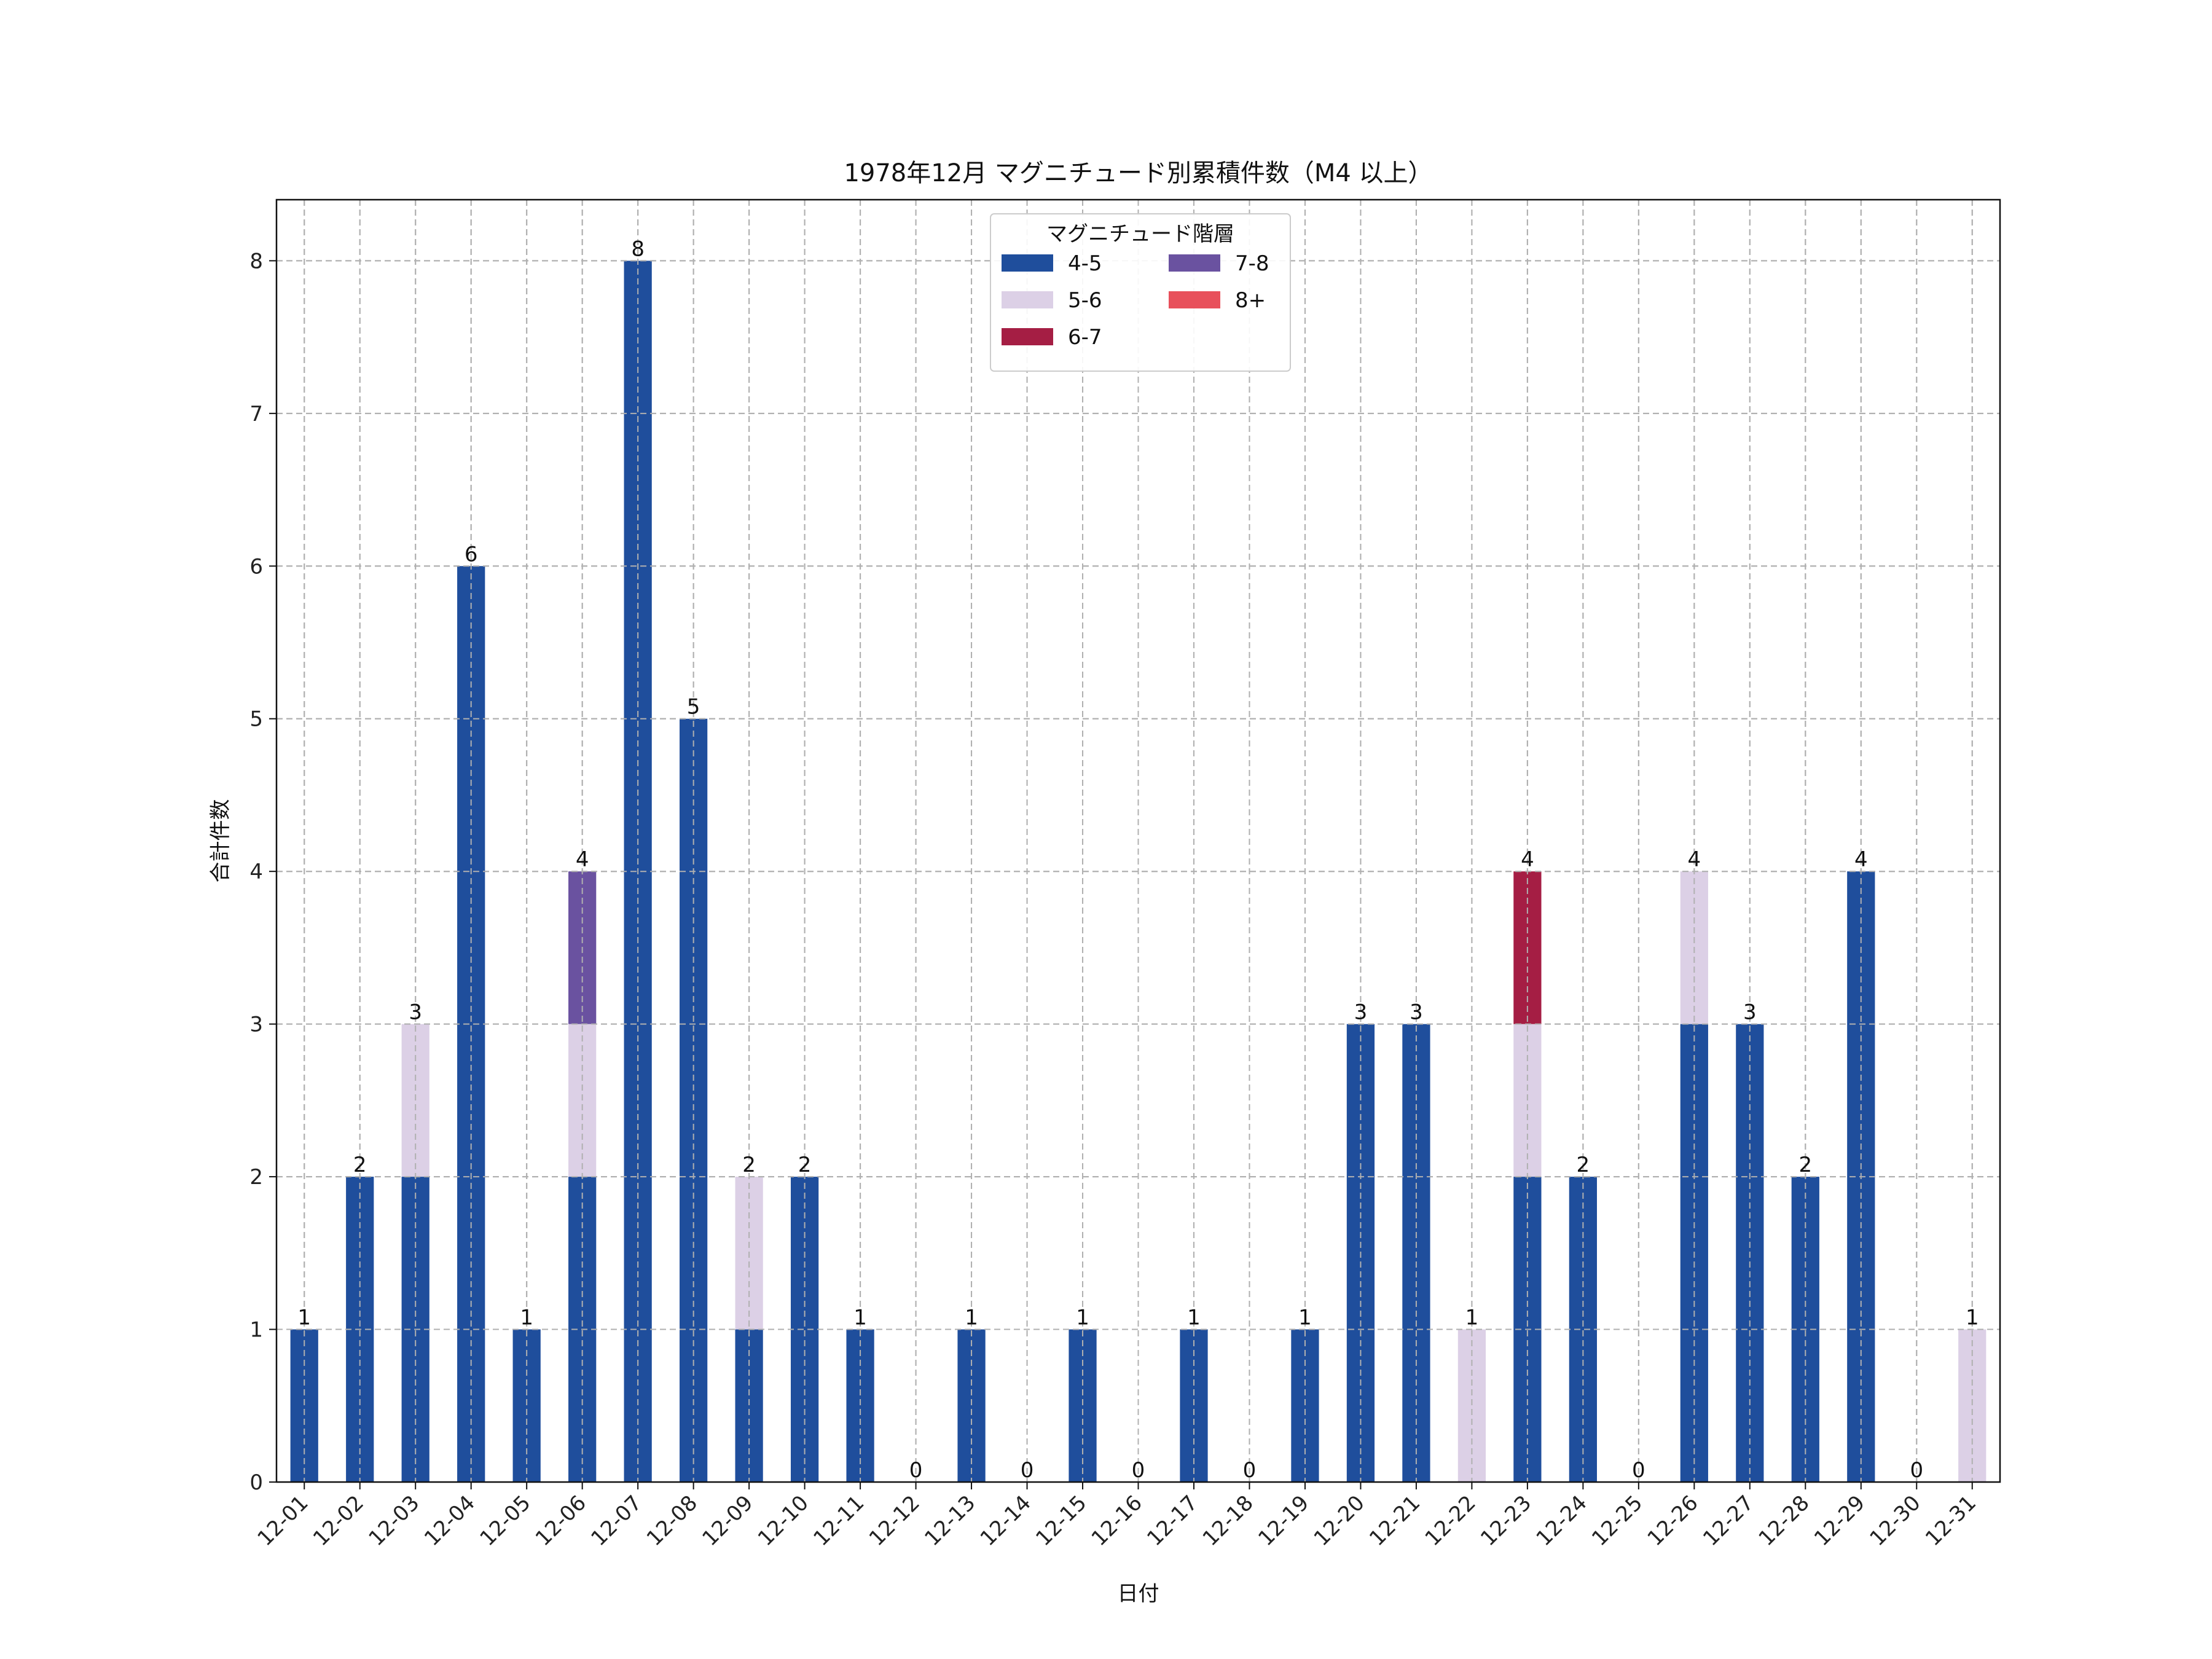 The image size is (2212, 1659). Describe the element at coordinates (256, 1330) in the screenshot. I see `y-tick-label: 1` at that location.